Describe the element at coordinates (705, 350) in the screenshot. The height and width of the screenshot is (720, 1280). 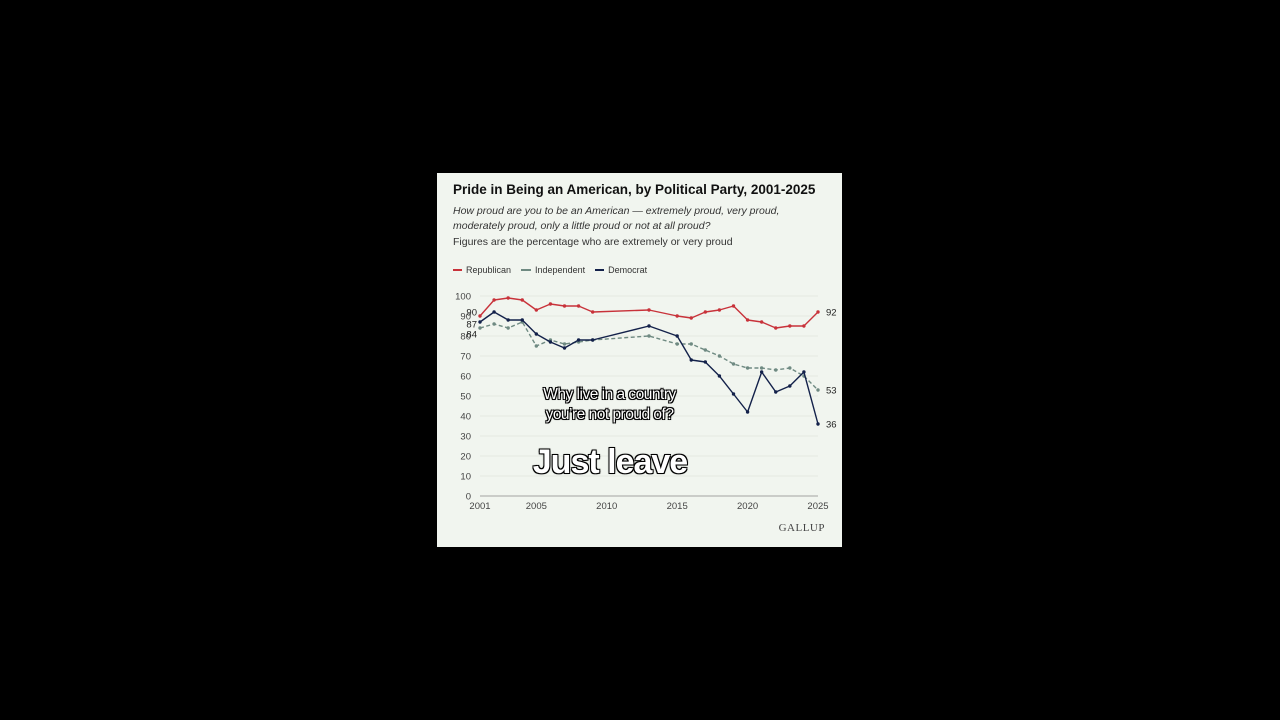
I see `data-point-independent-2017` at that location.